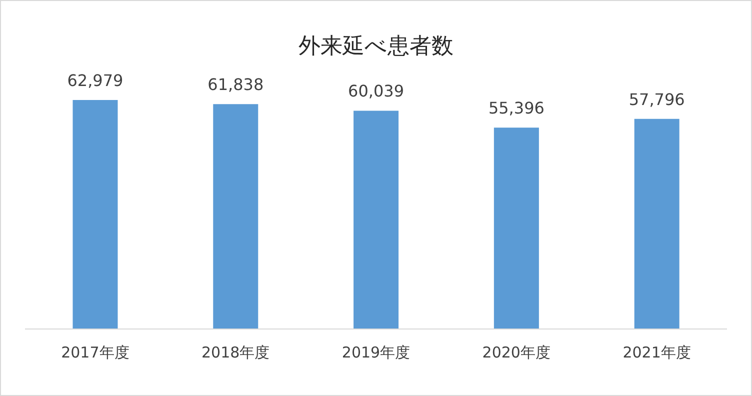 The height and width of the screenshot is (396, 752). What do you see at coordinates (656, 99) in the screenshot?
I see `data-label: 57,796` at bounding box center [656, 99].